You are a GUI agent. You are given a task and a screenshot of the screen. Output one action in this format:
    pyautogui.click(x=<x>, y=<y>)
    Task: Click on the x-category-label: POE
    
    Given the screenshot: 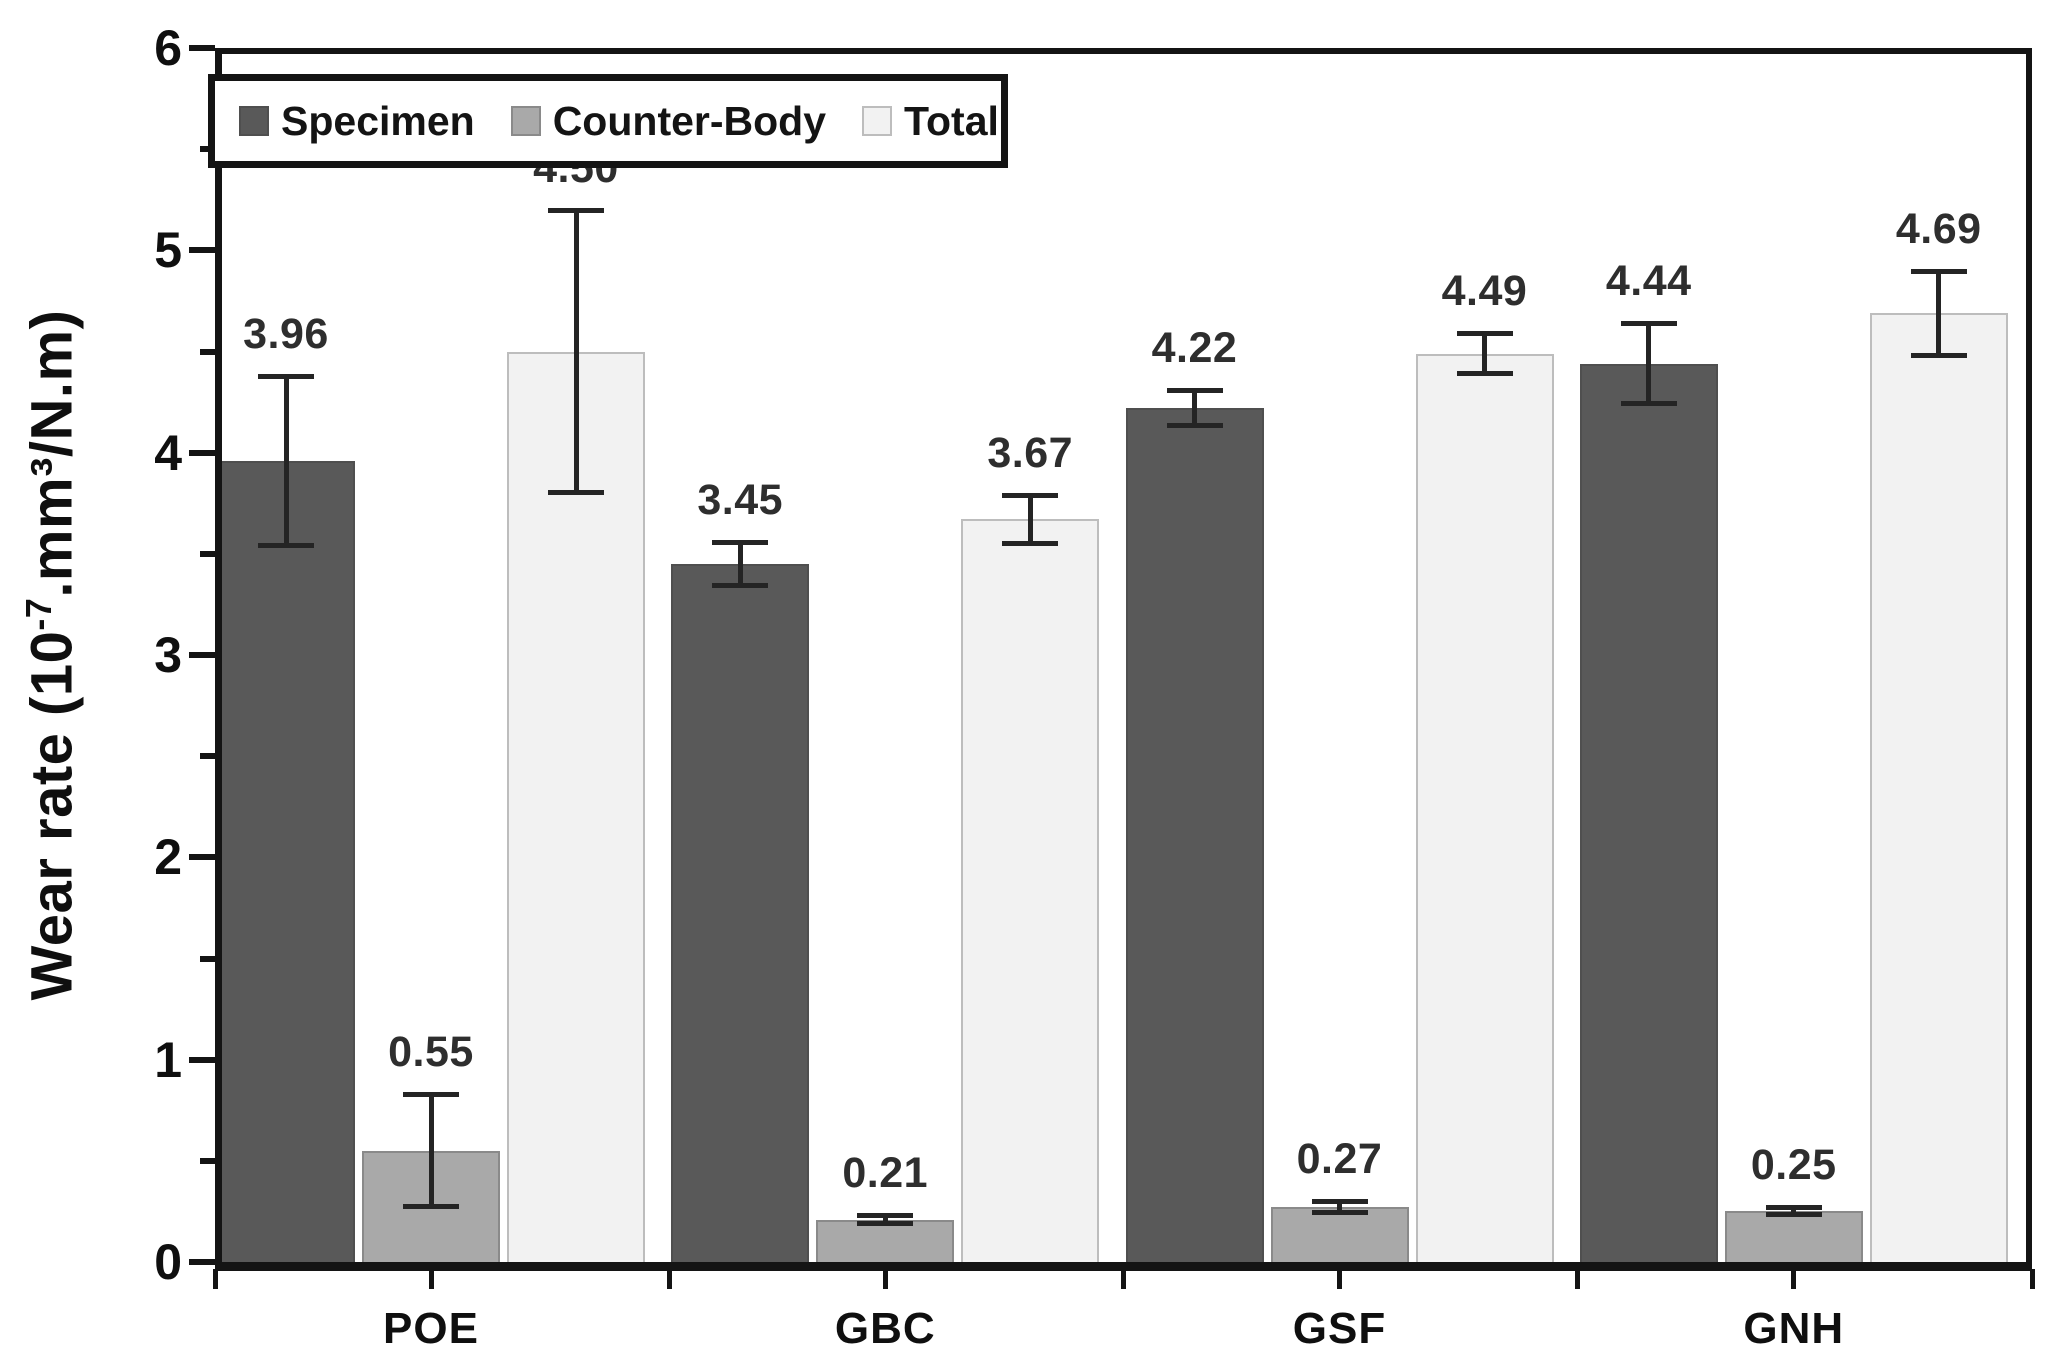 What is the action you would take?
    pyautogui.click(x=431, y=1328)
    